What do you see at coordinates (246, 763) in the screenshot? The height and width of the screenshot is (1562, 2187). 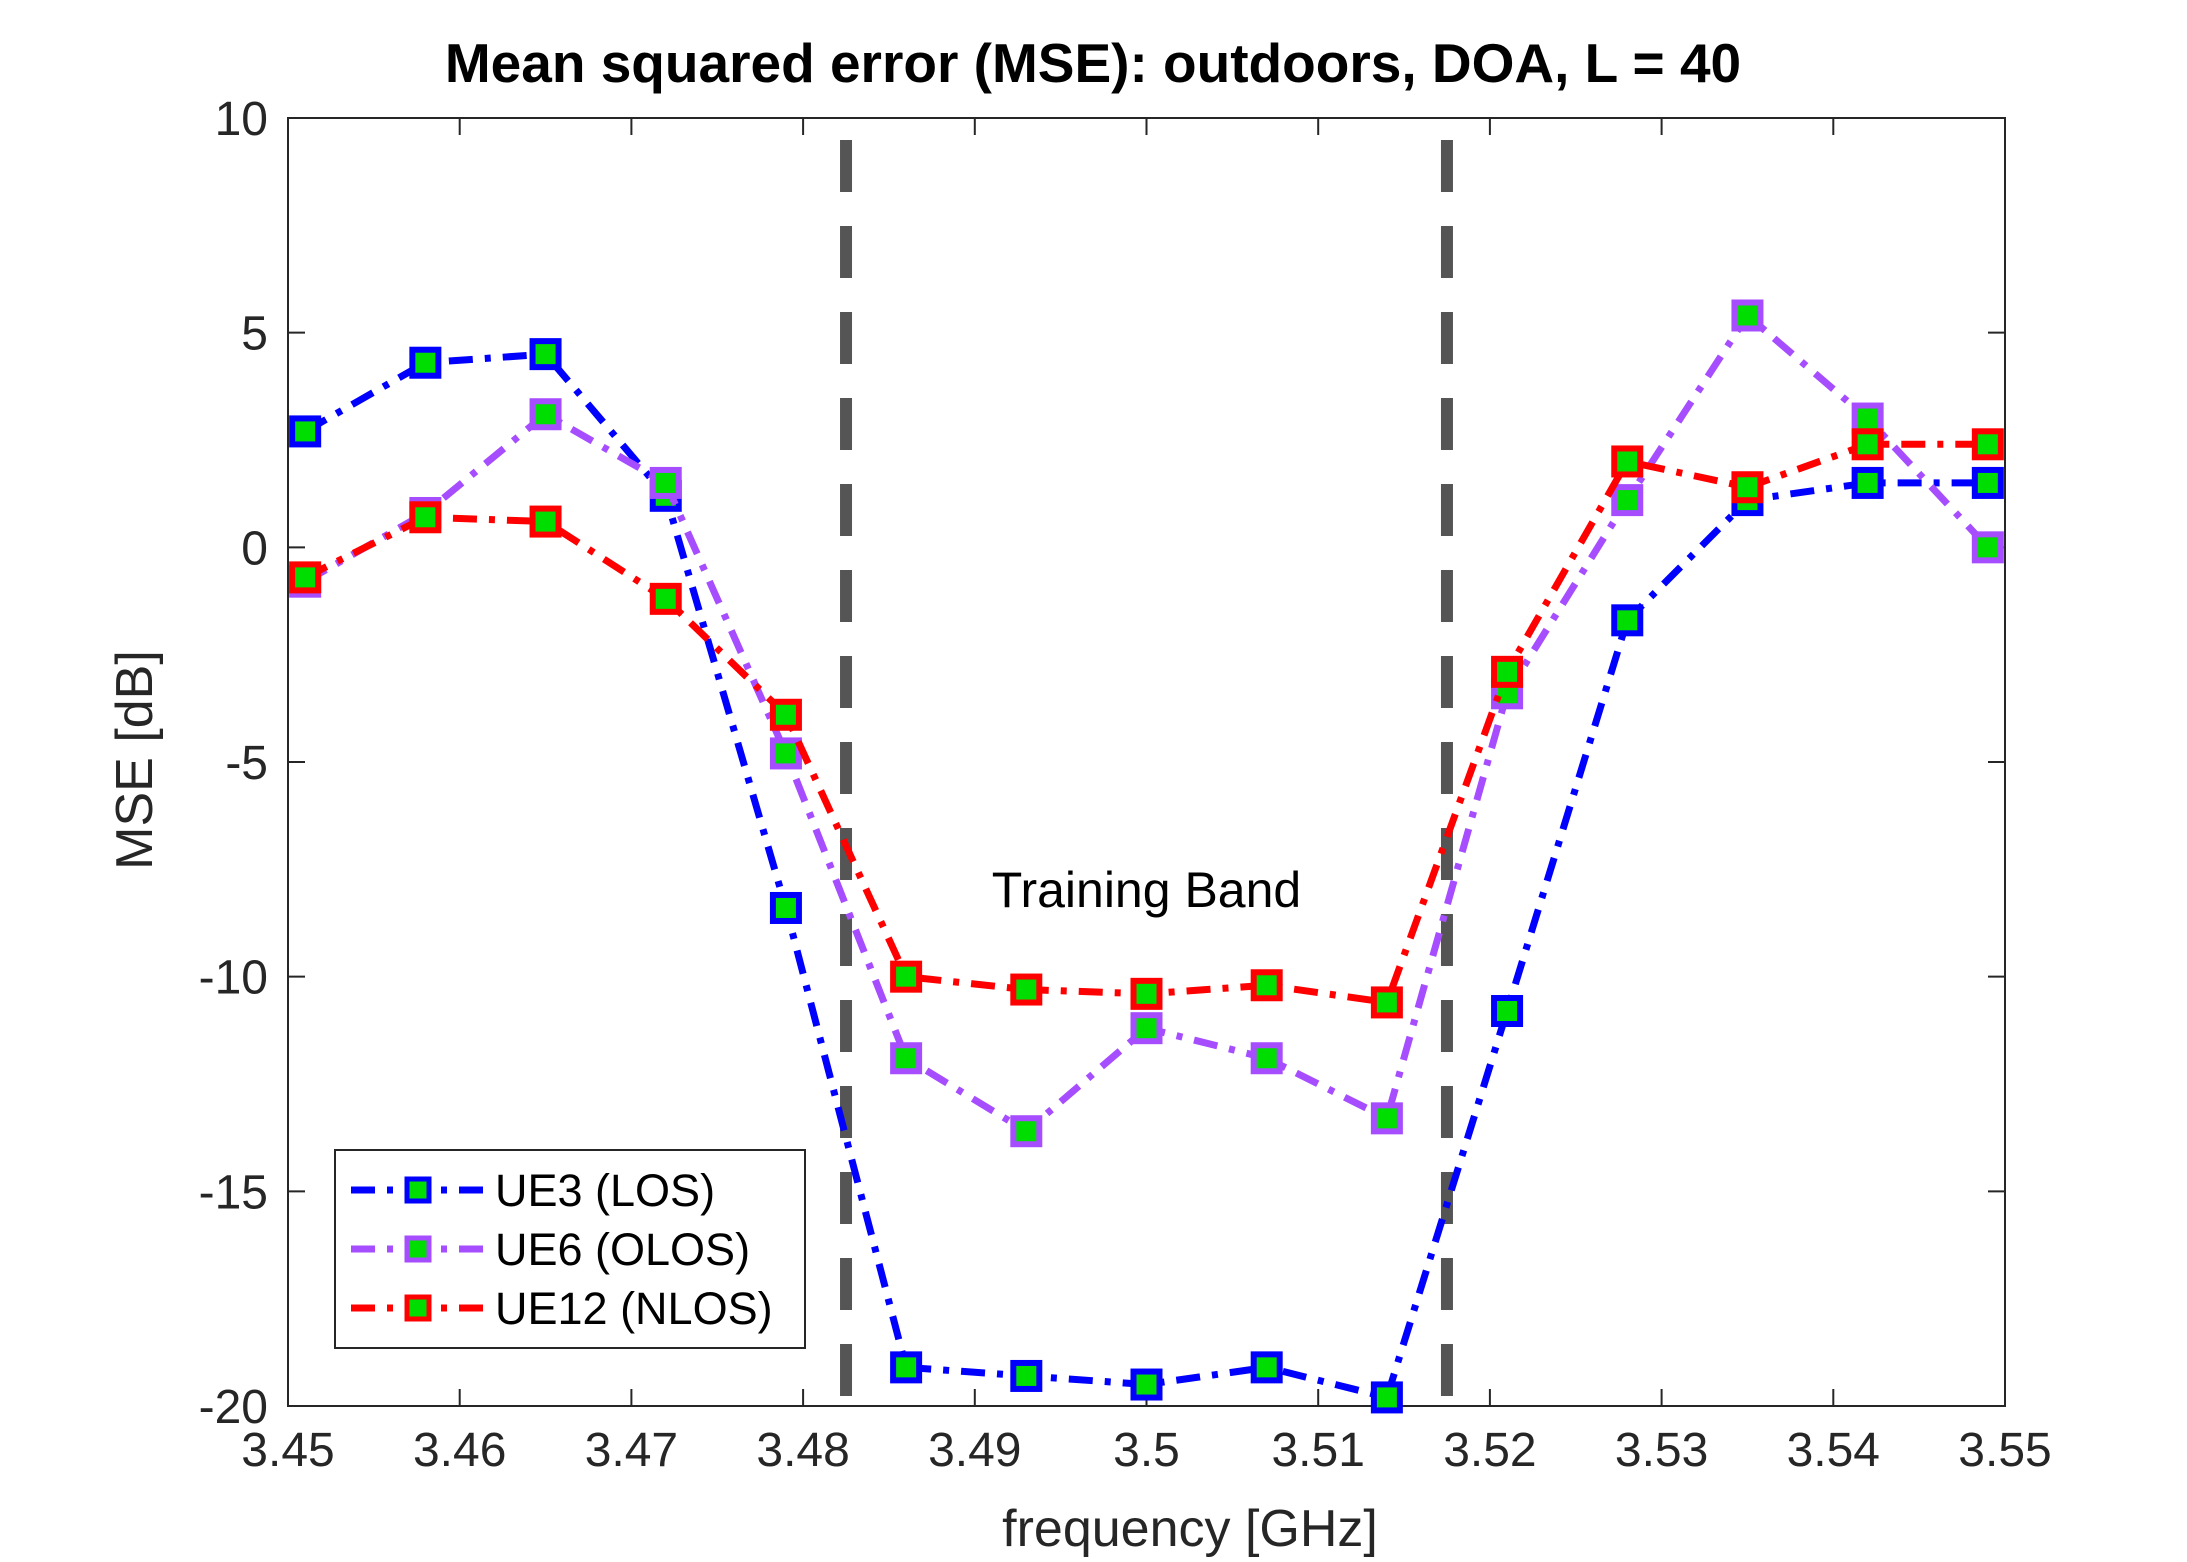 I see `y-tick-label: -5` at bounding box center [246, 763].